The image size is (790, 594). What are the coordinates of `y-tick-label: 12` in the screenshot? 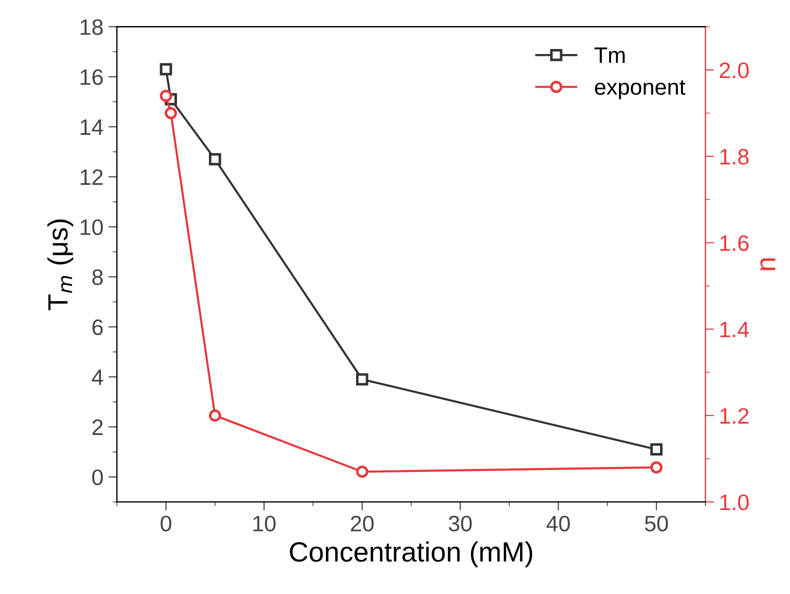 It's located at (91, 177).